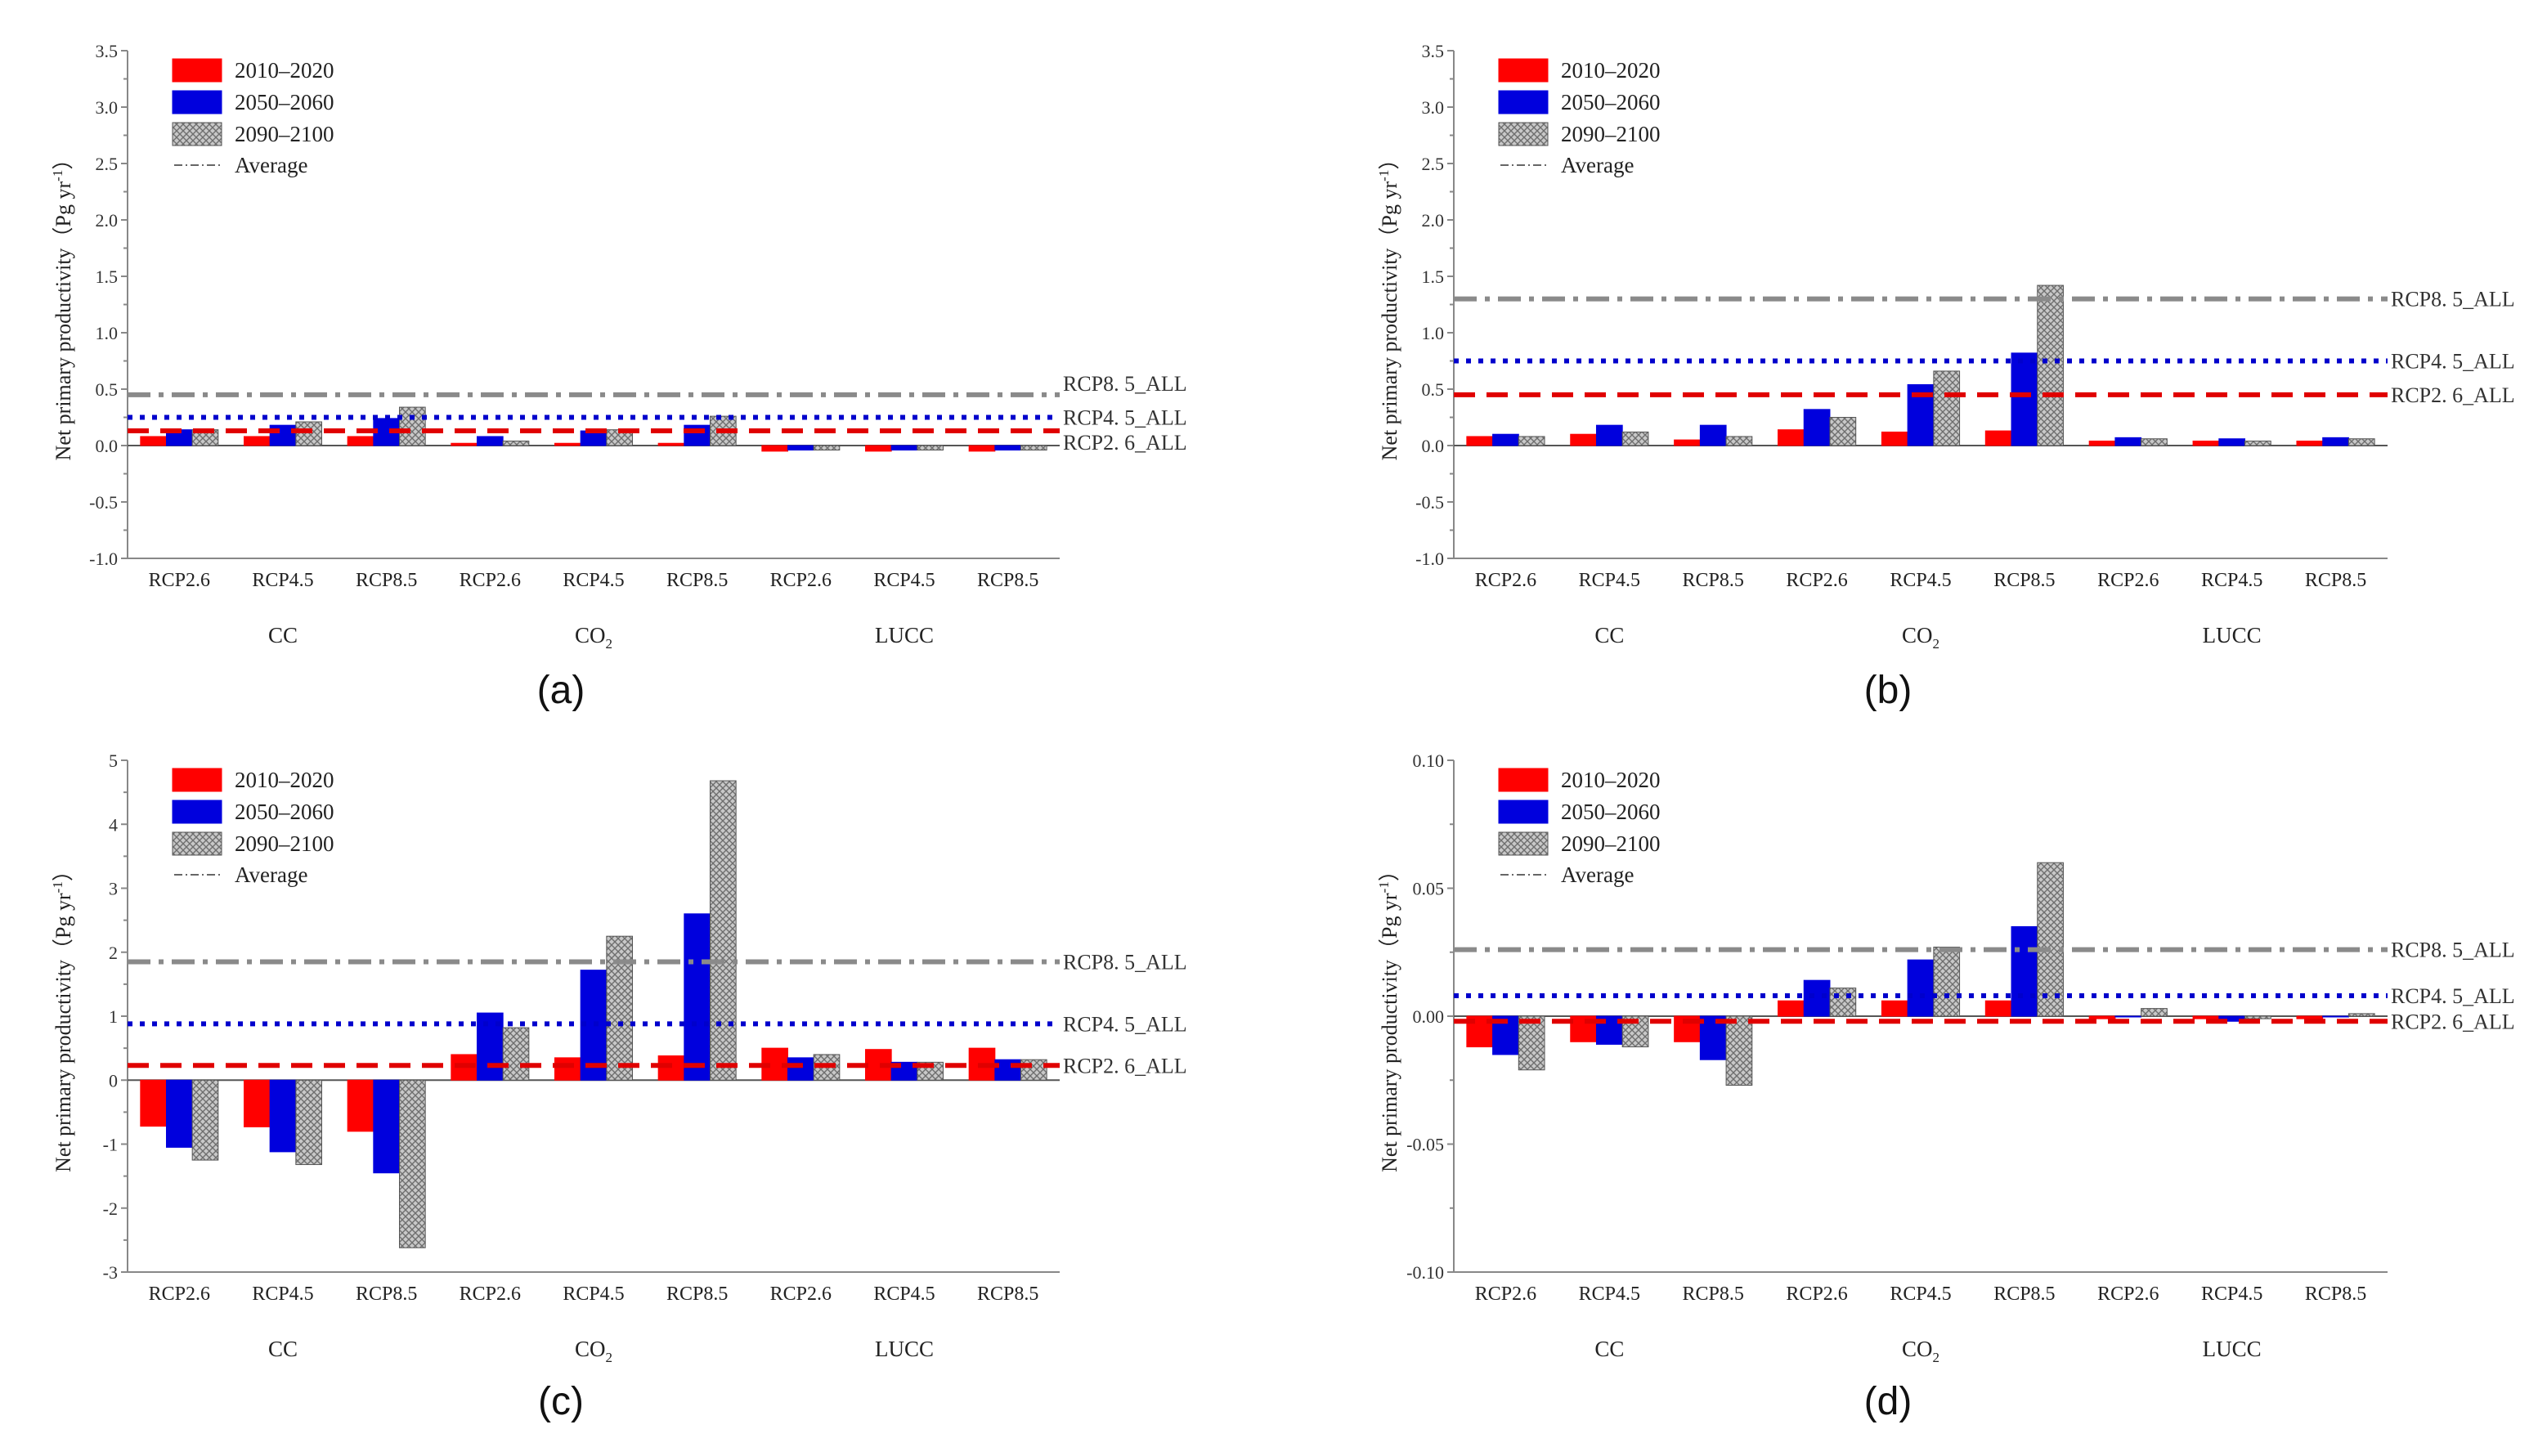  What do you see at coordinates (1611, 71) in the screenshot?
I see `legend-label: 2010–2020` at bounding box center [1611, 71].